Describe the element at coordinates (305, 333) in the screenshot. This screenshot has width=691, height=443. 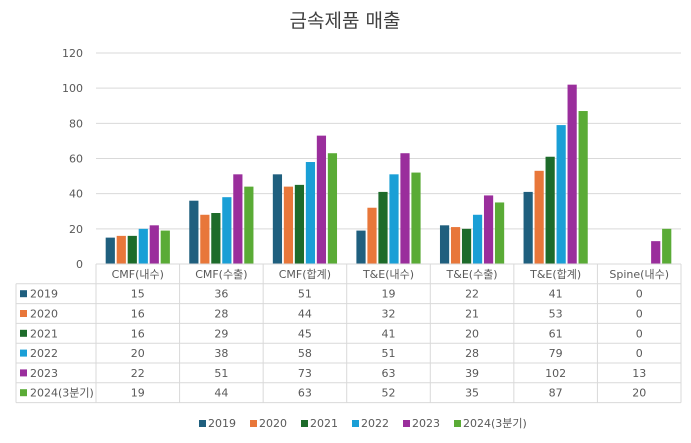
I see `data-label: 45` at that location.